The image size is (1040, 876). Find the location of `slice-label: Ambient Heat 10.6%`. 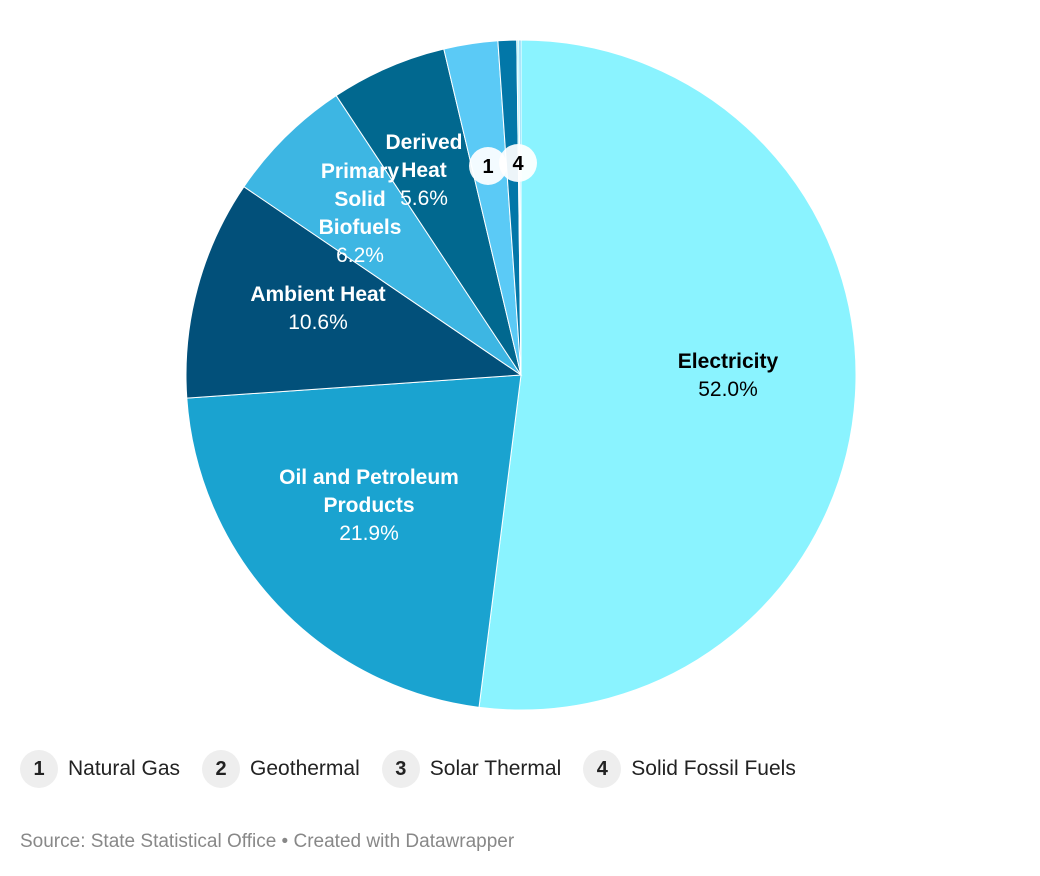

slice-label: Ambient Heat 10.6% is located at coordinates (317, 308).